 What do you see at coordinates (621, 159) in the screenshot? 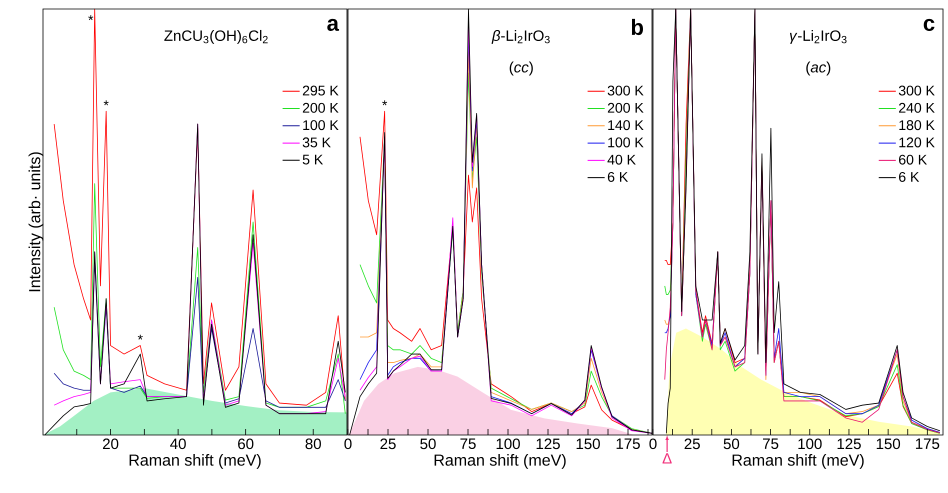
I see `legend-label: 40 K` at bounding box center [621, 159].